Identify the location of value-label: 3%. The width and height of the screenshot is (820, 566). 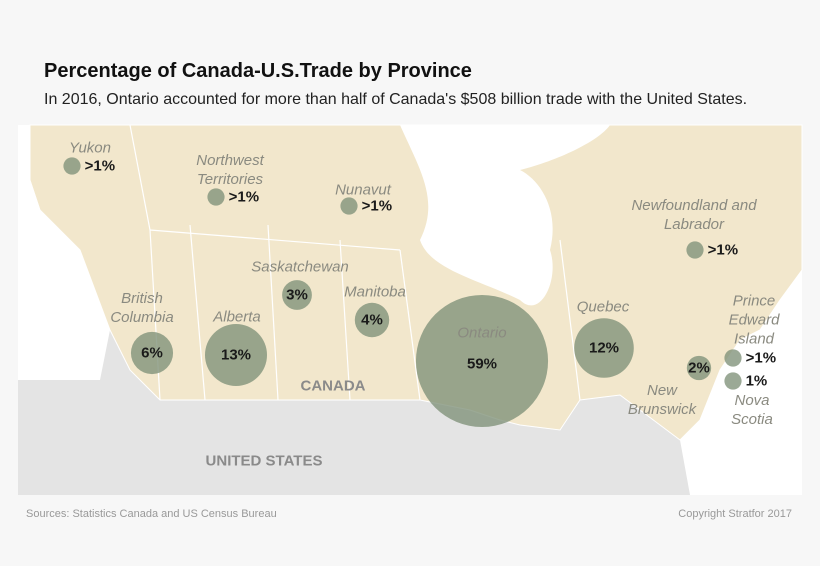
(297, 295).